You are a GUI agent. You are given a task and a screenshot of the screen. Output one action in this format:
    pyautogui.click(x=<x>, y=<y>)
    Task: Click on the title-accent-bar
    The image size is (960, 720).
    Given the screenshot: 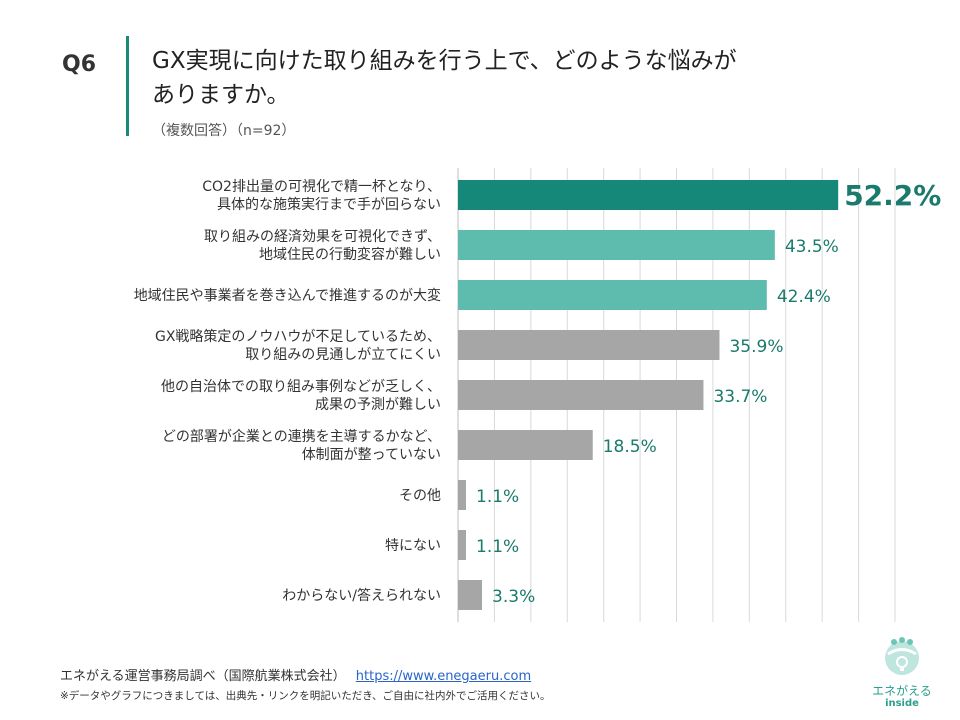 What is the action you would take?
    pyautogui.click(x=127, y=86)
    